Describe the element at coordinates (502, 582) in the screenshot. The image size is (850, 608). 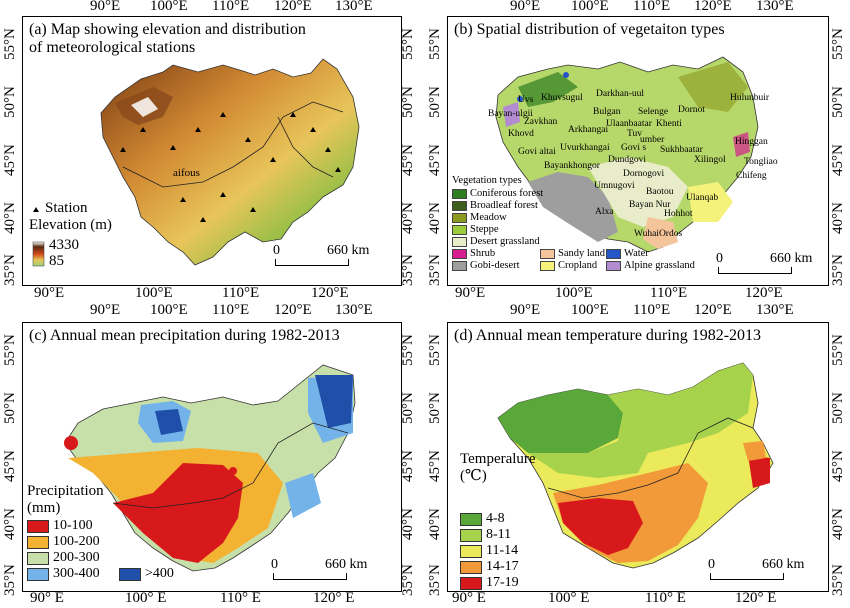
I see `legend-label: 17-19` at that location.